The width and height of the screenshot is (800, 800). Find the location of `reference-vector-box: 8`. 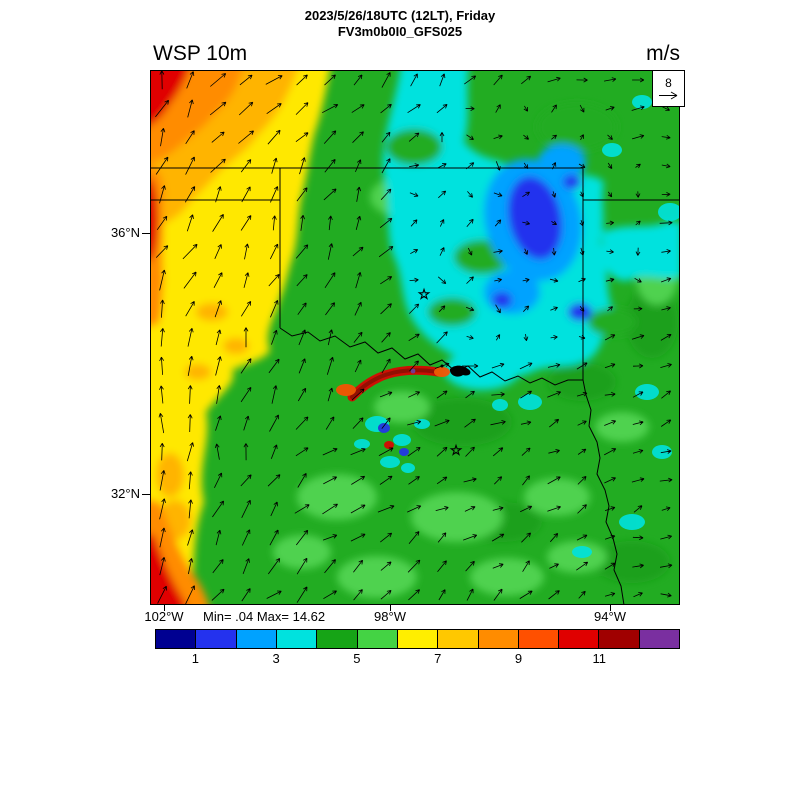

reference-vector-box: 8 is located at coordinates (668, 88).